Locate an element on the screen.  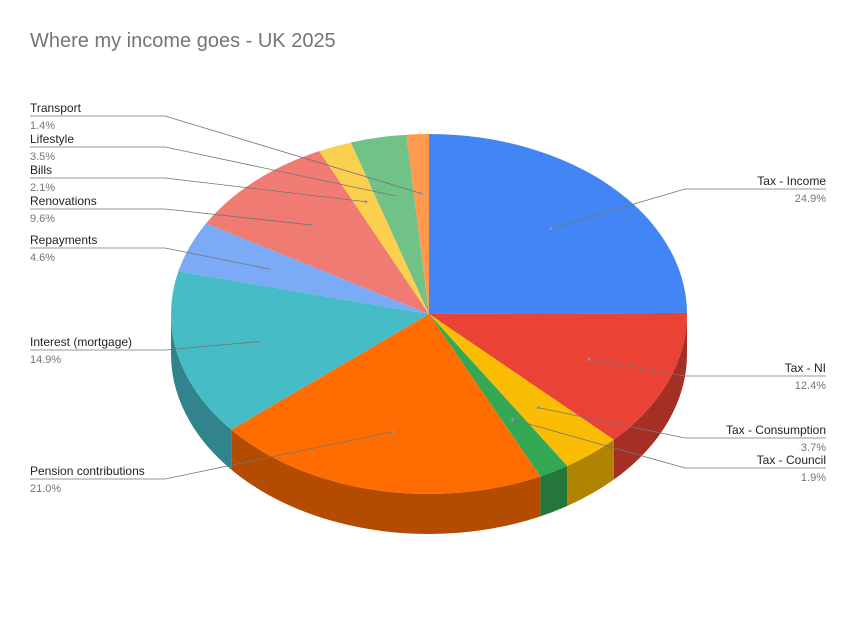
slice-pct-10: 3.5% is located at coordinates (42, 157).